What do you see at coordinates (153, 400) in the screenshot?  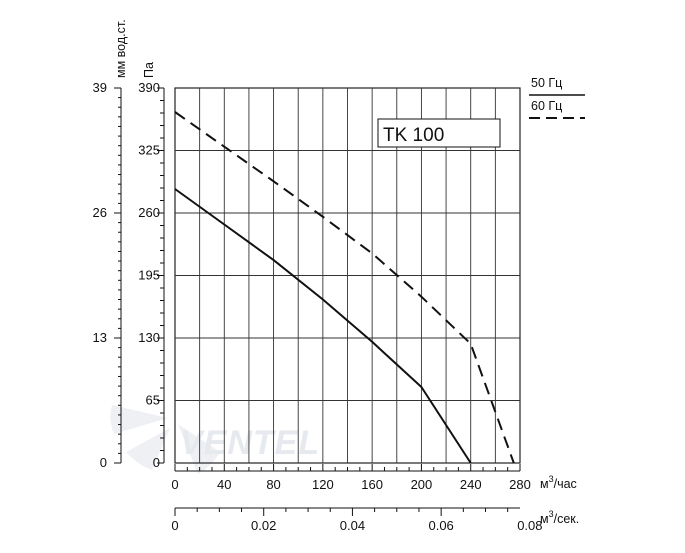 I see `y-tick-label-pa: 65` at bounding box center [153, 400].